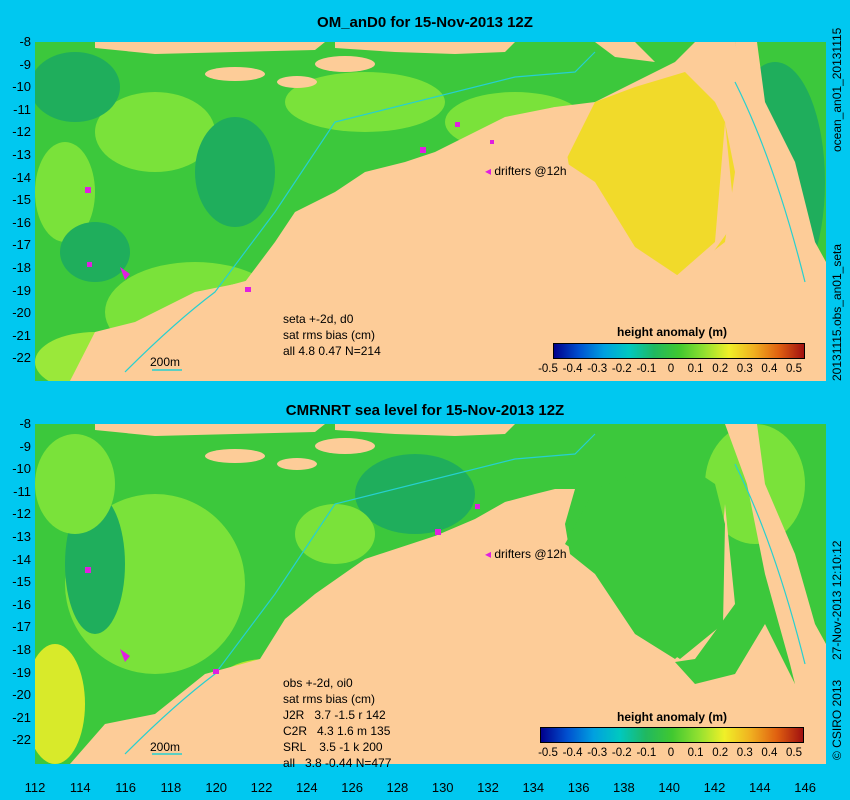 Image resolution: width=850 pixels, height=800 pixels. What do you see at coordinates (352, 787) in the screenshot?
I see `x-tick-label: 126` at bounding box center [352, 787].